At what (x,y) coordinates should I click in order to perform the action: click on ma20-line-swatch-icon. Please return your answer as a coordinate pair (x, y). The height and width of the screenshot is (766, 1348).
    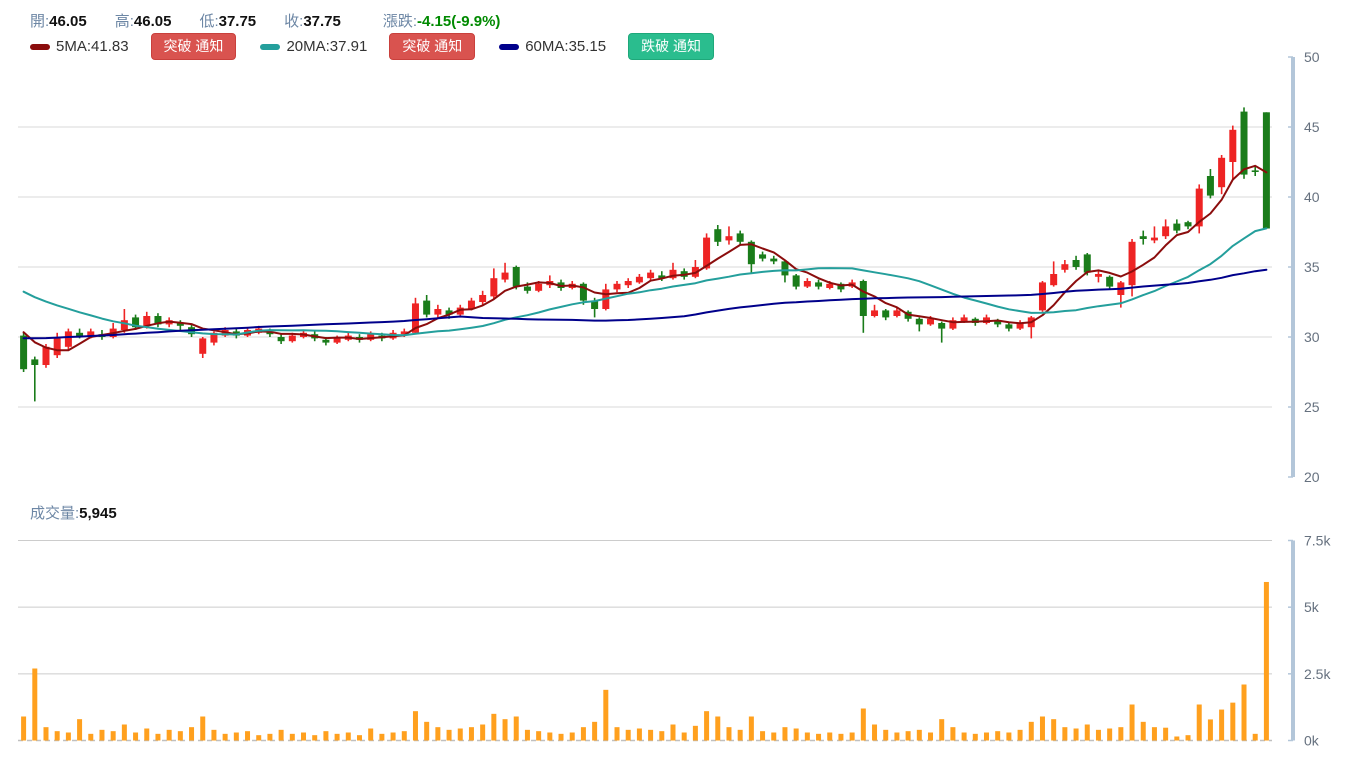
    Looking at the image, I should click on (270, 46).